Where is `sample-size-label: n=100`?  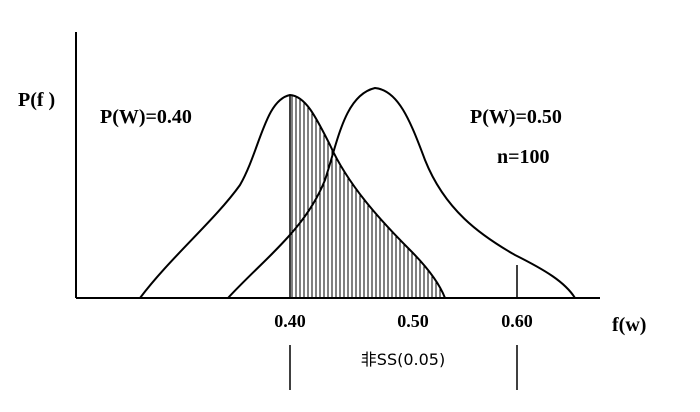
sample-size-label: n=100 is located at coordinates (523, 157).